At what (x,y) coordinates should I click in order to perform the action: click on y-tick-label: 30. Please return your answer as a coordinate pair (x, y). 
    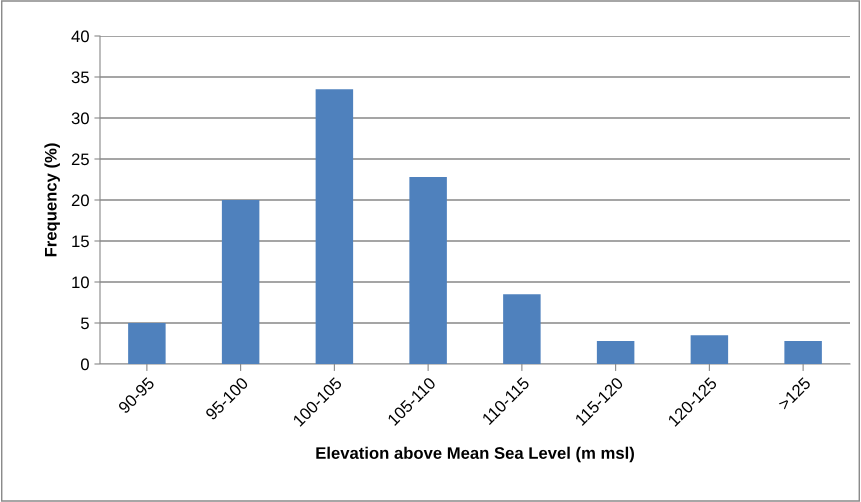
    Looking at the image, I should click on (80, 118).